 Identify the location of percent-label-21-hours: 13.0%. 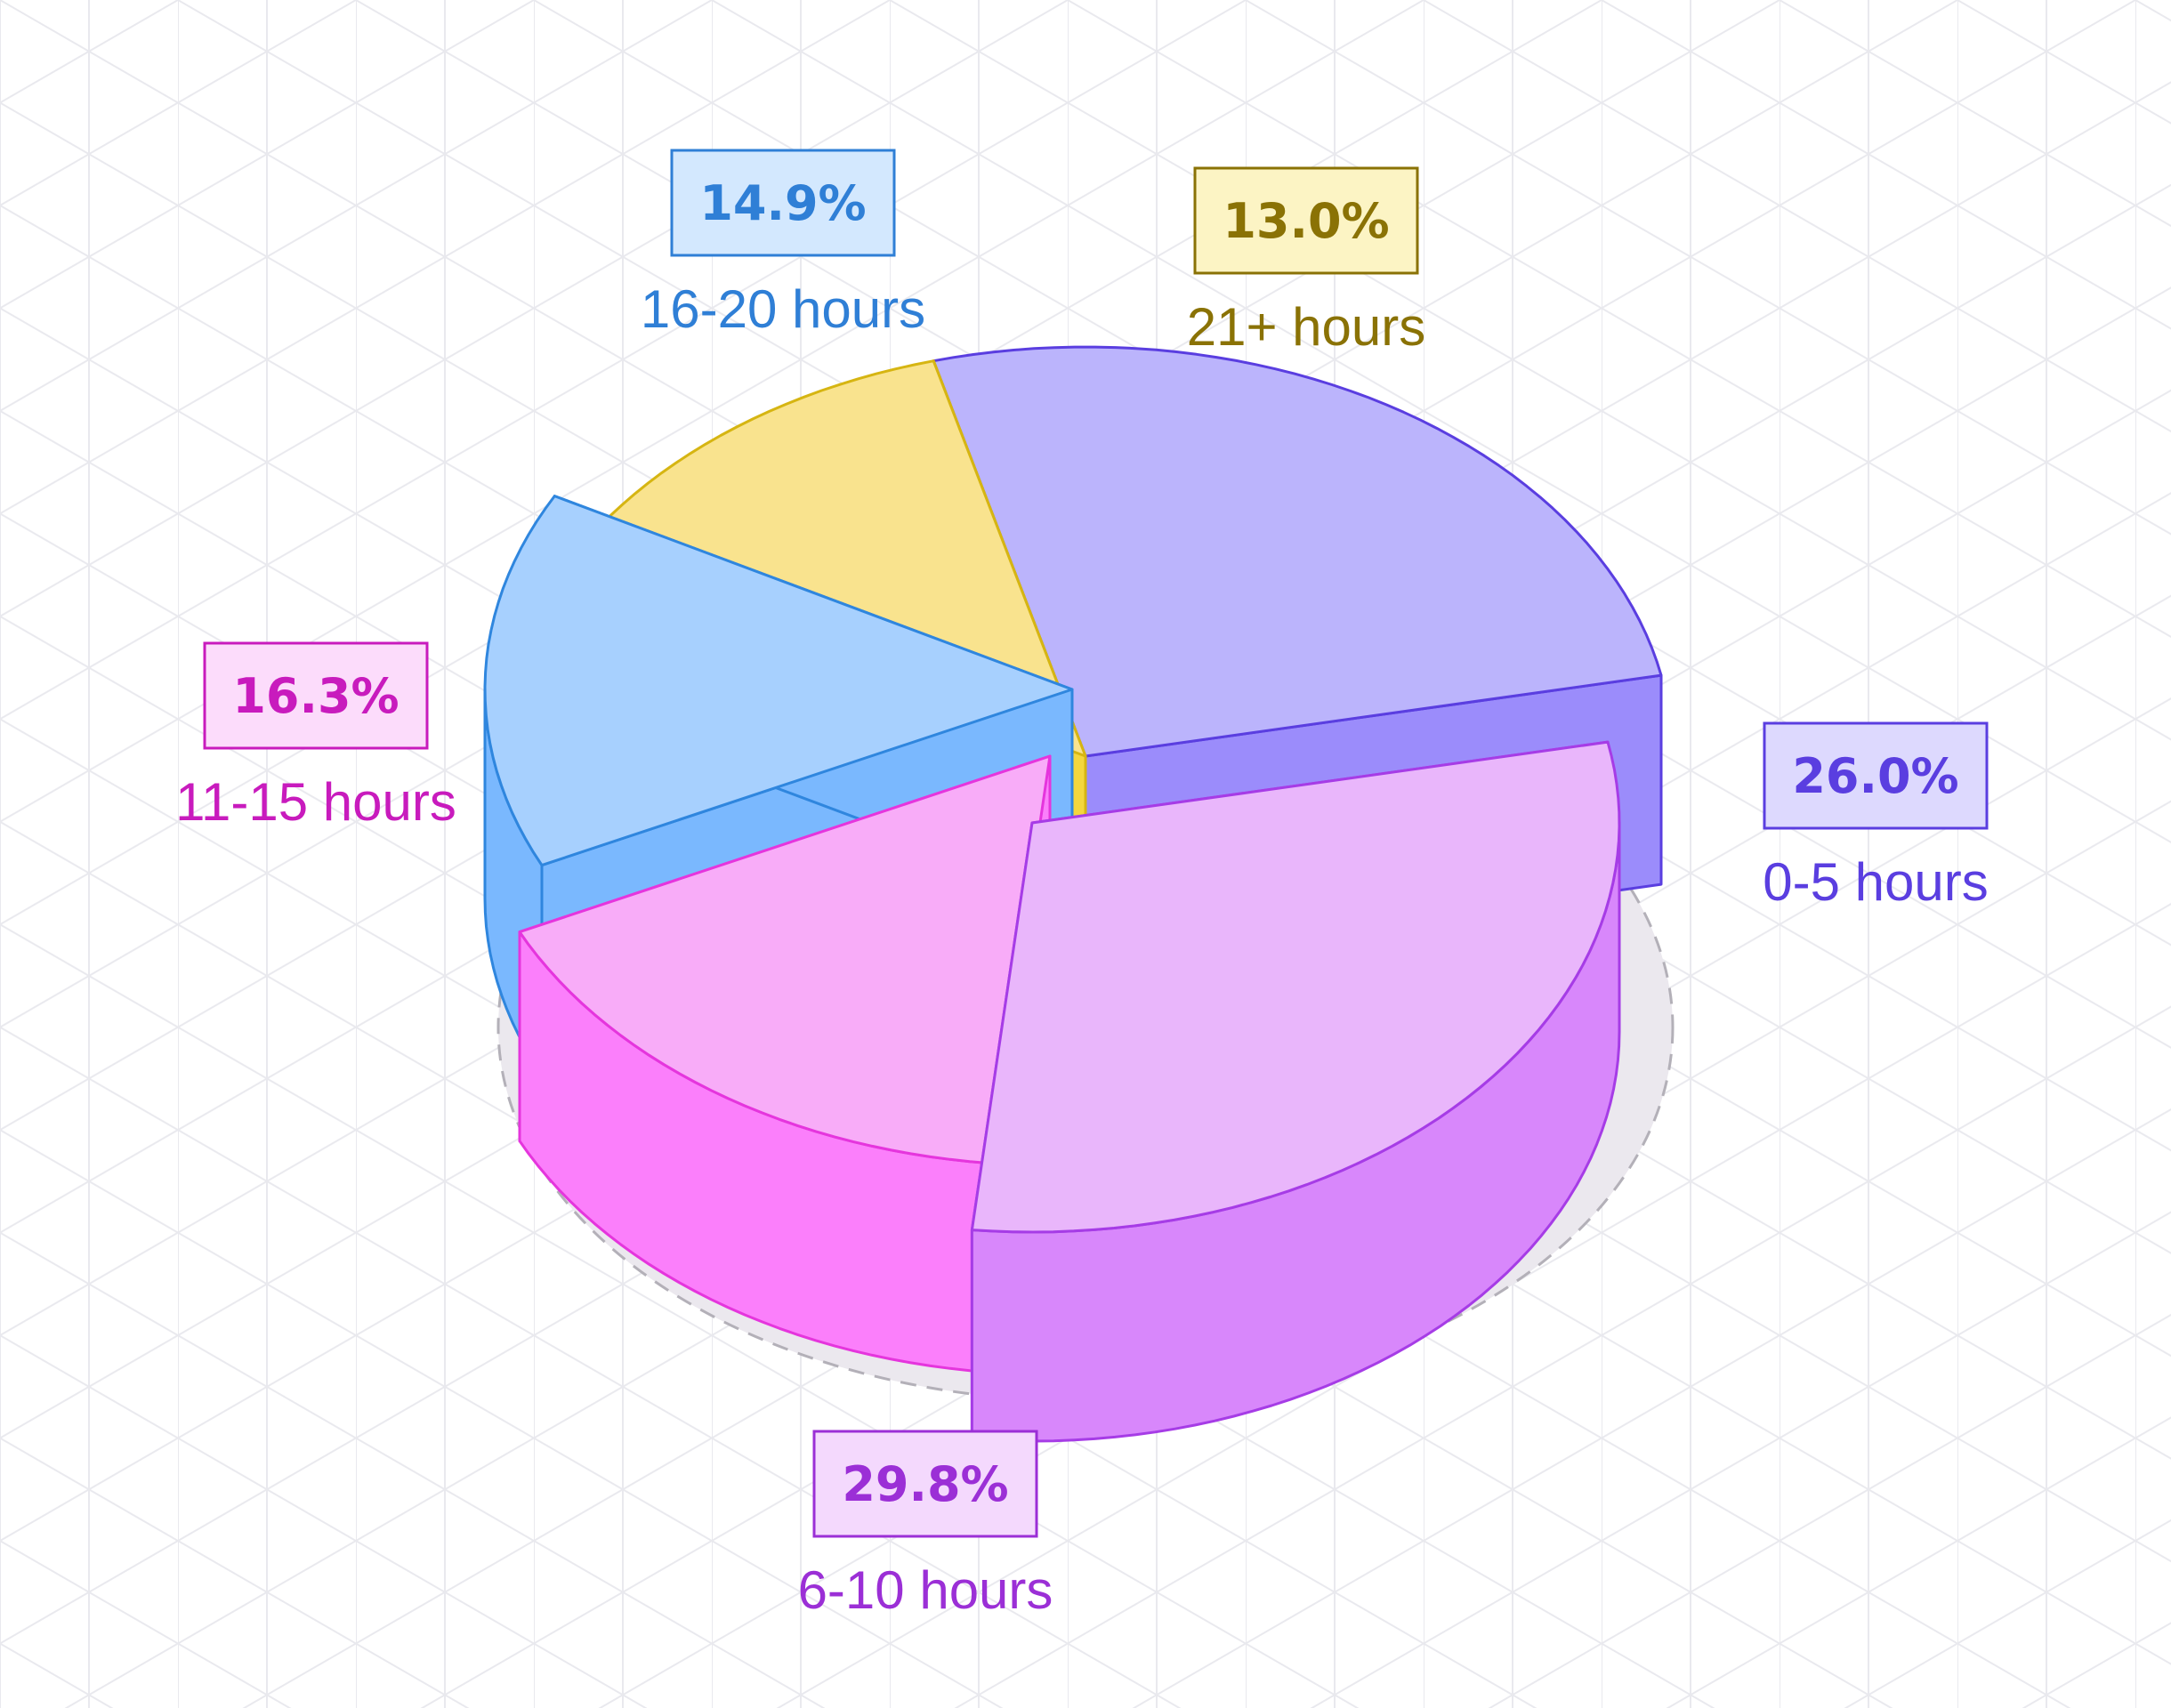
(1306, 221).